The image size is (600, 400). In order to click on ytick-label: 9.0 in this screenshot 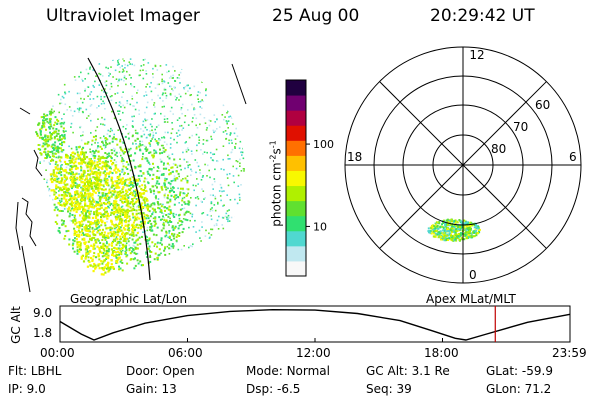, I will do `click(43, 313)`.